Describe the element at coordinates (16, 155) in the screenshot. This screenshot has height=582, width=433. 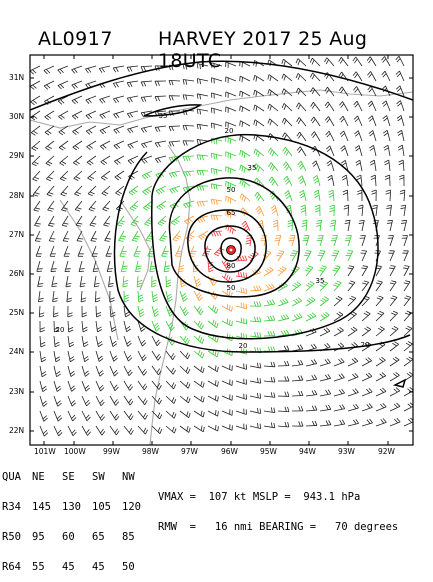
I see `lat-label: 29N` at that location.